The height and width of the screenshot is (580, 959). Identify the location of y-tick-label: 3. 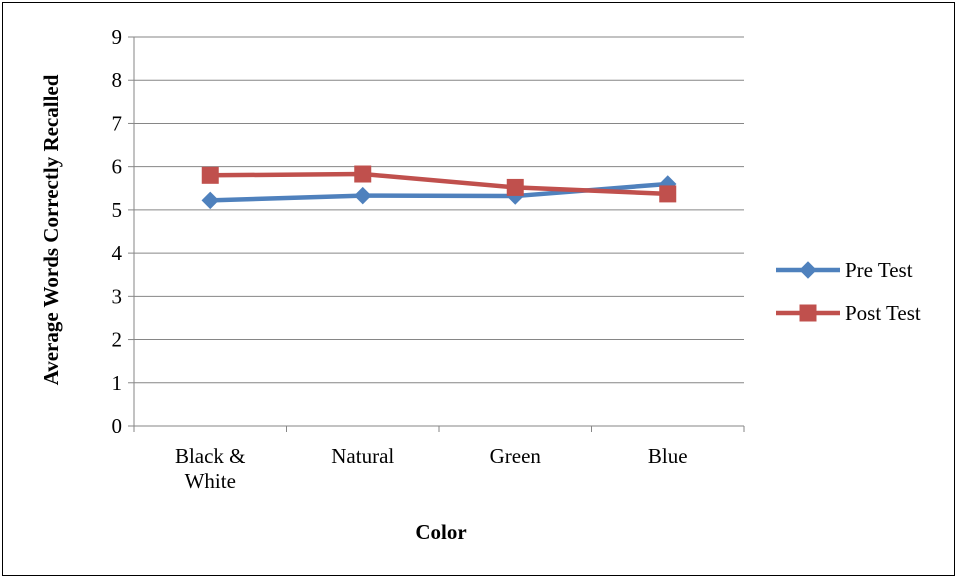
(117, 296).